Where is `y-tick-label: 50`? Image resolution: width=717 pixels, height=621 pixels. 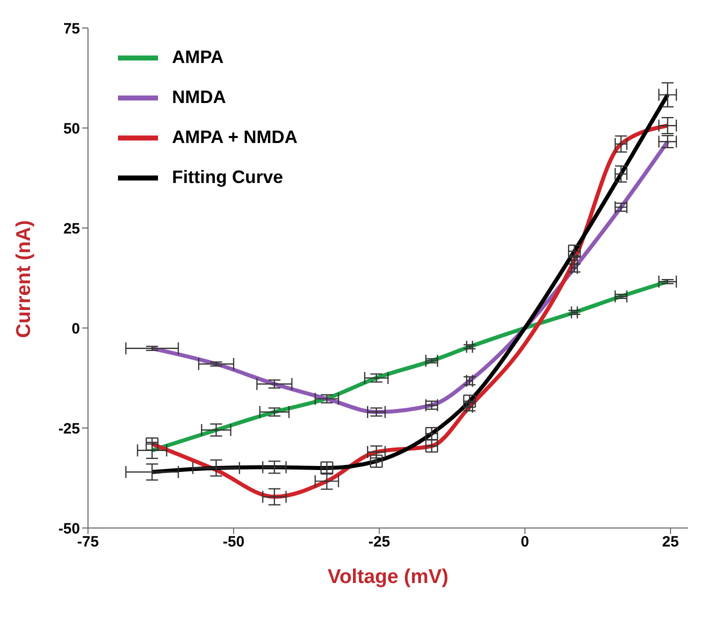 y-tick-label: 50 is located at coordinates (71, 129).